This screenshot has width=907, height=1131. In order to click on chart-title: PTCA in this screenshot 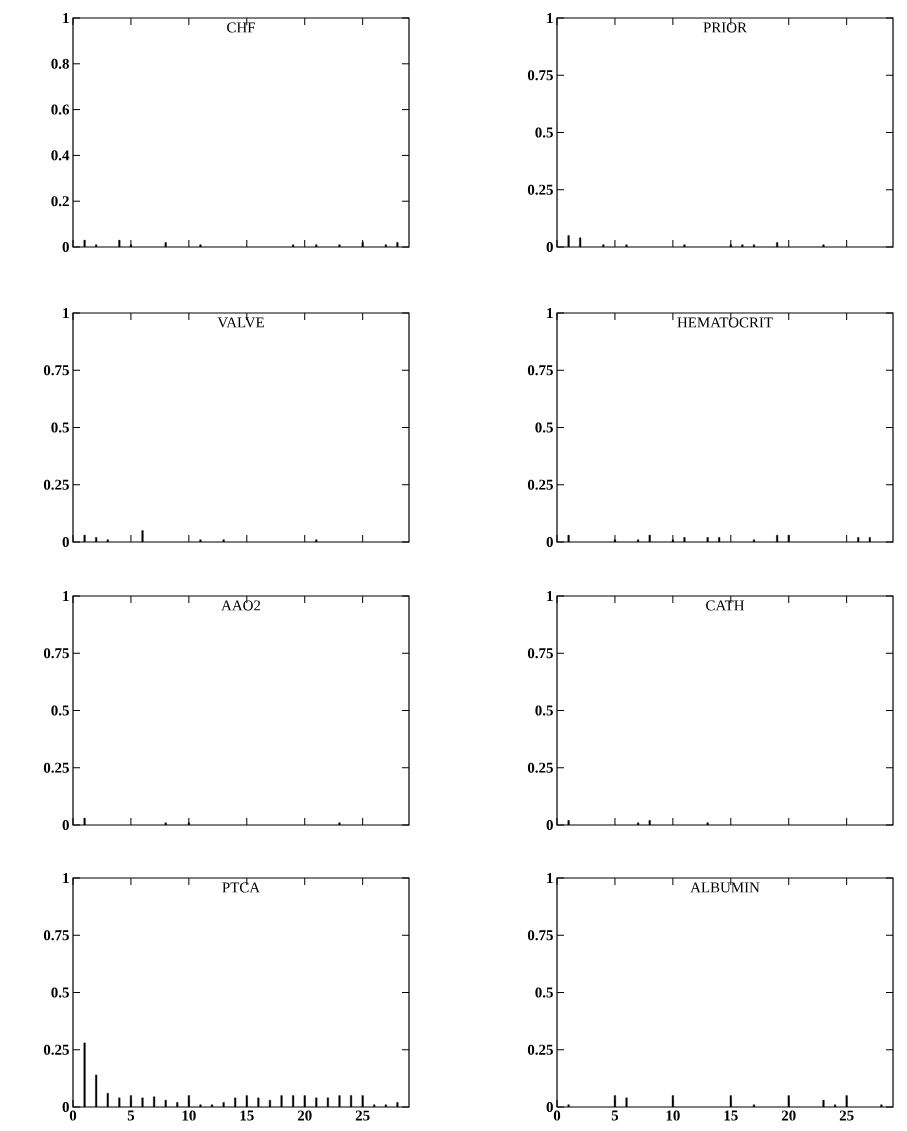, I will do `click(241, 887)`.